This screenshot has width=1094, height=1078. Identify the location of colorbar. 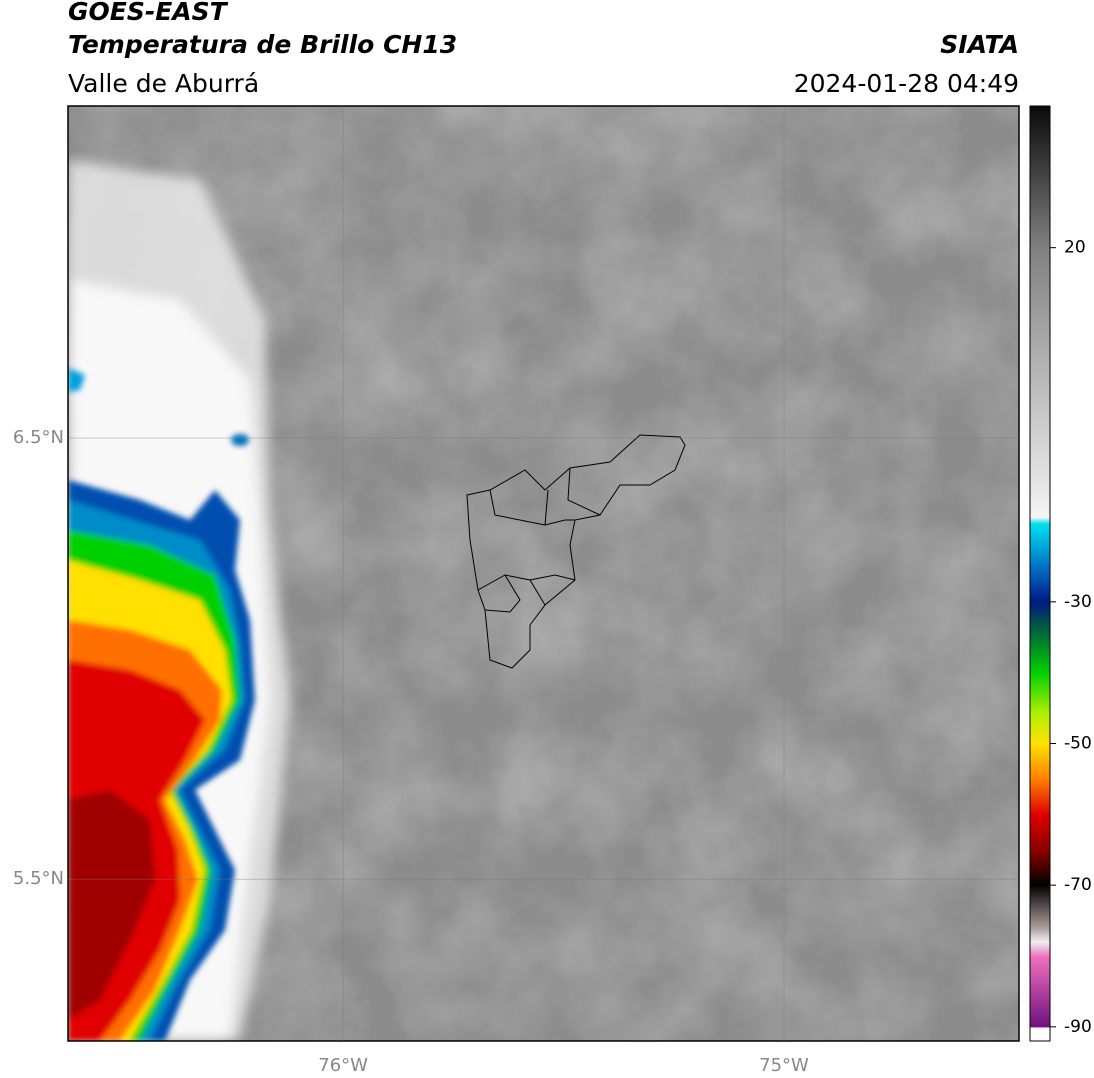
(1040, 573).